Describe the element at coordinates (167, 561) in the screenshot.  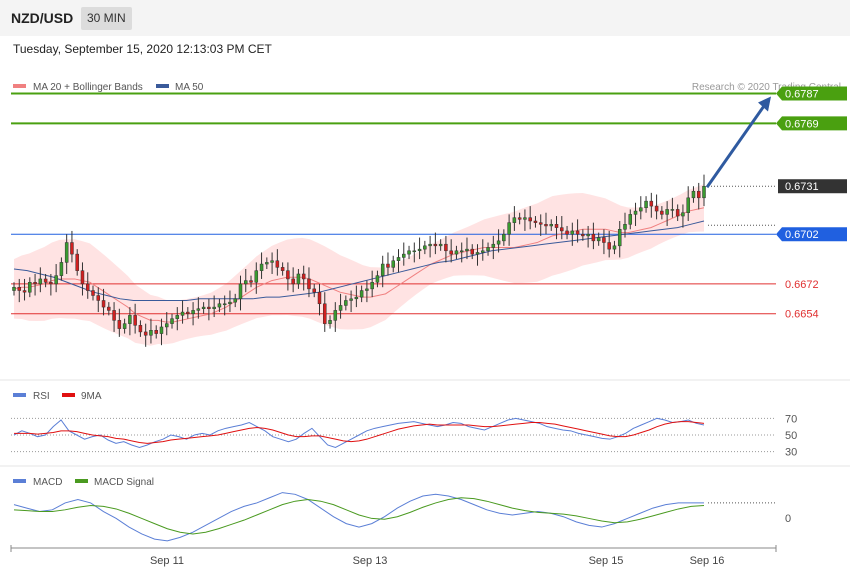
I see `x-tick-label: Sep 11` at that location.